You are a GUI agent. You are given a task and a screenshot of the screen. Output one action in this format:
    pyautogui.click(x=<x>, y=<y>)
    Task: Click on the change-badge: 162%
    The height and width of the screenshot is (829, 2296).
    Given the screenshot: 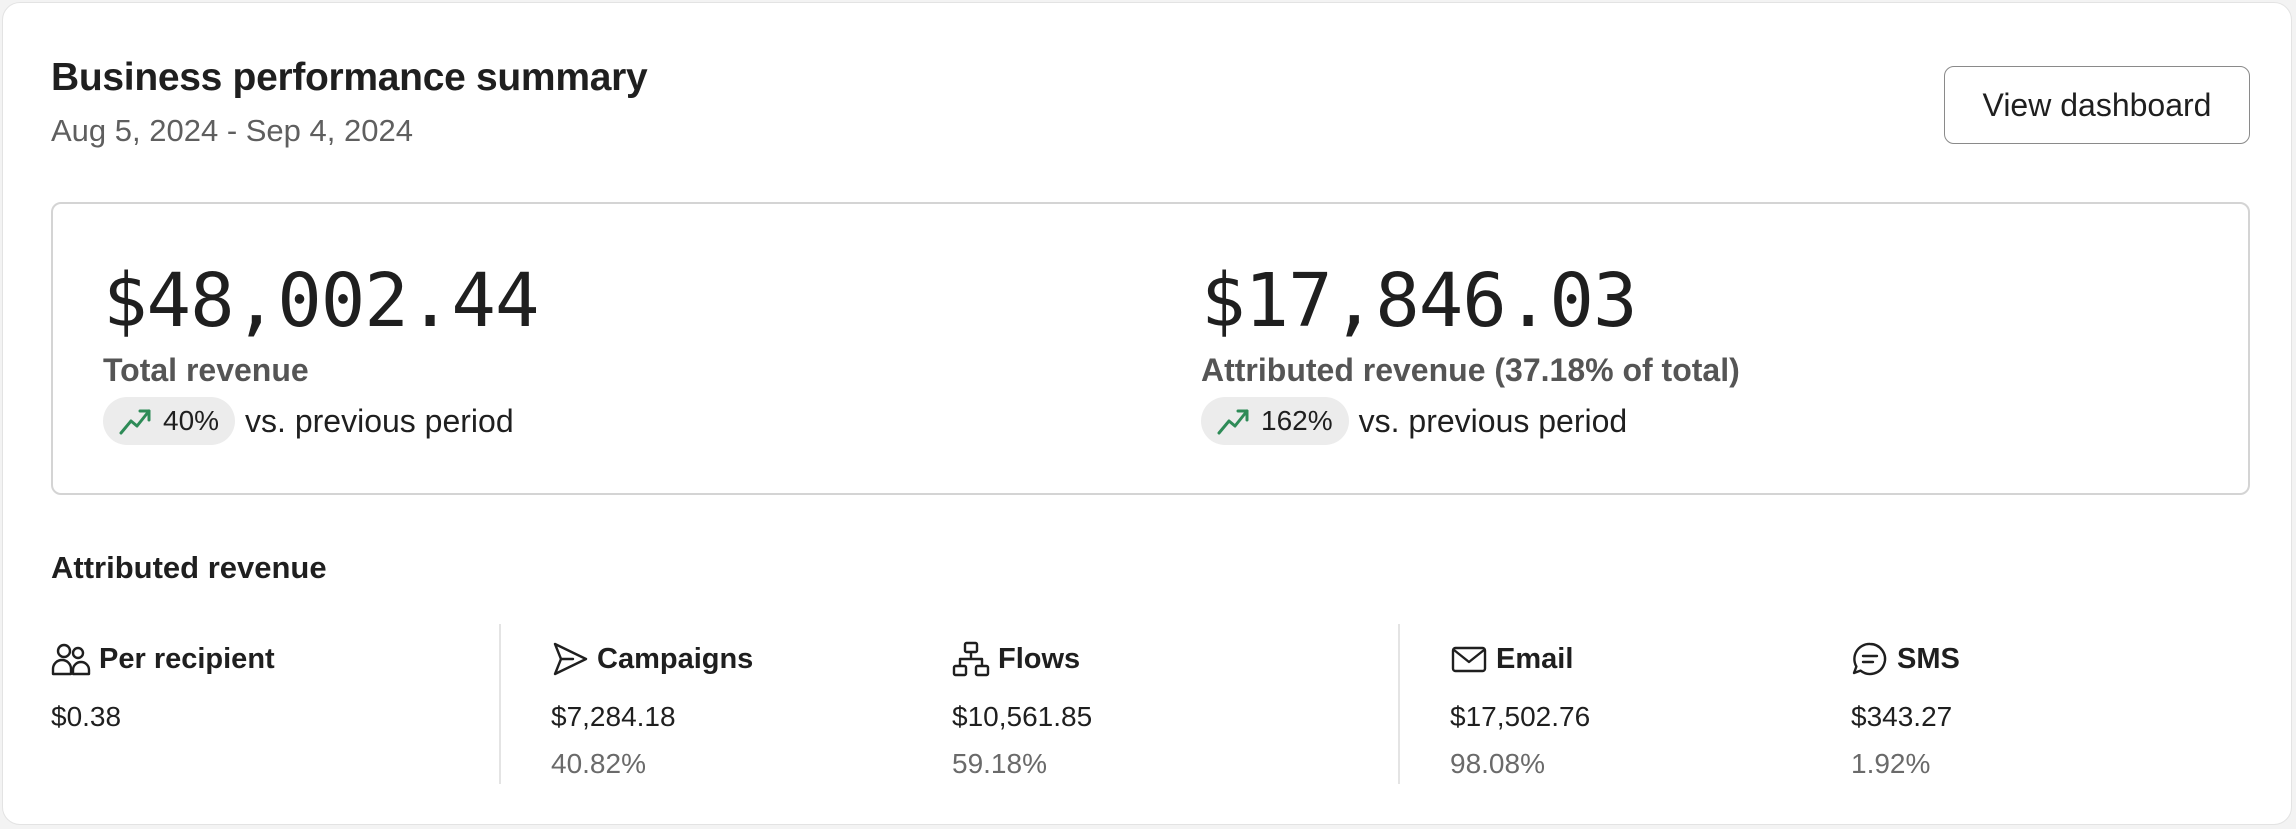 What is the action you would take?
    pyautogui.click(x=1275, y=421)
    